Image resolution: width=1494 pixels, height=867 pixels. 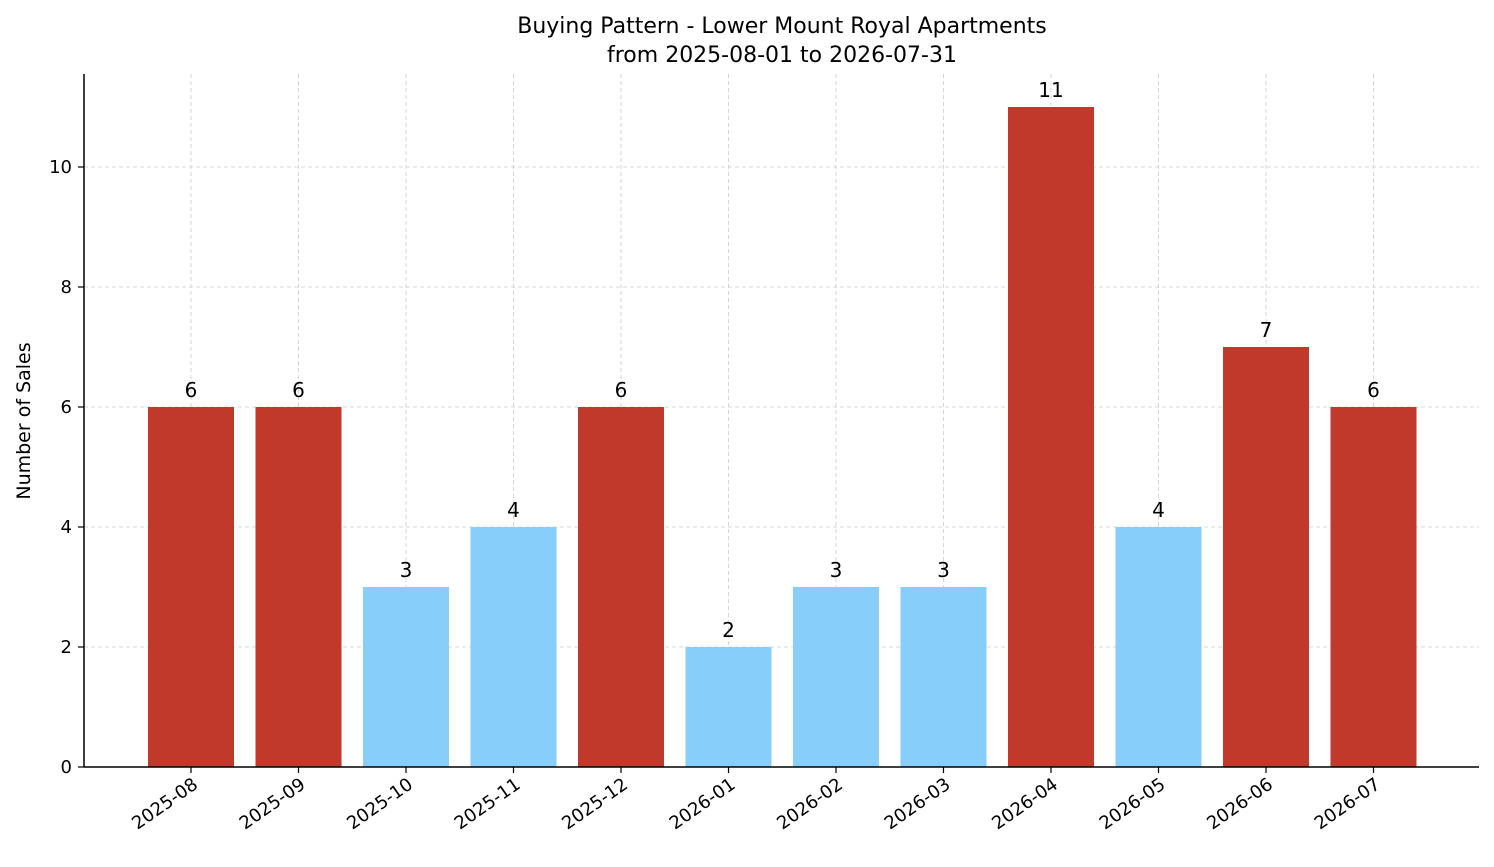 I want to click on y-tick-label: 6, so click(x=66, y=407).